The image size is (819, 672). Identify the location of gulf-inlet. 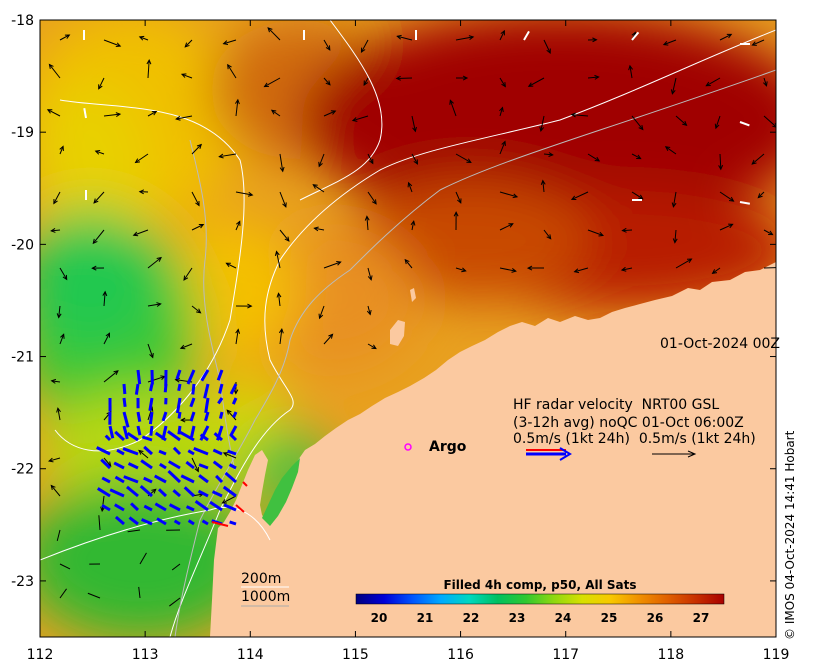
(281, 492).